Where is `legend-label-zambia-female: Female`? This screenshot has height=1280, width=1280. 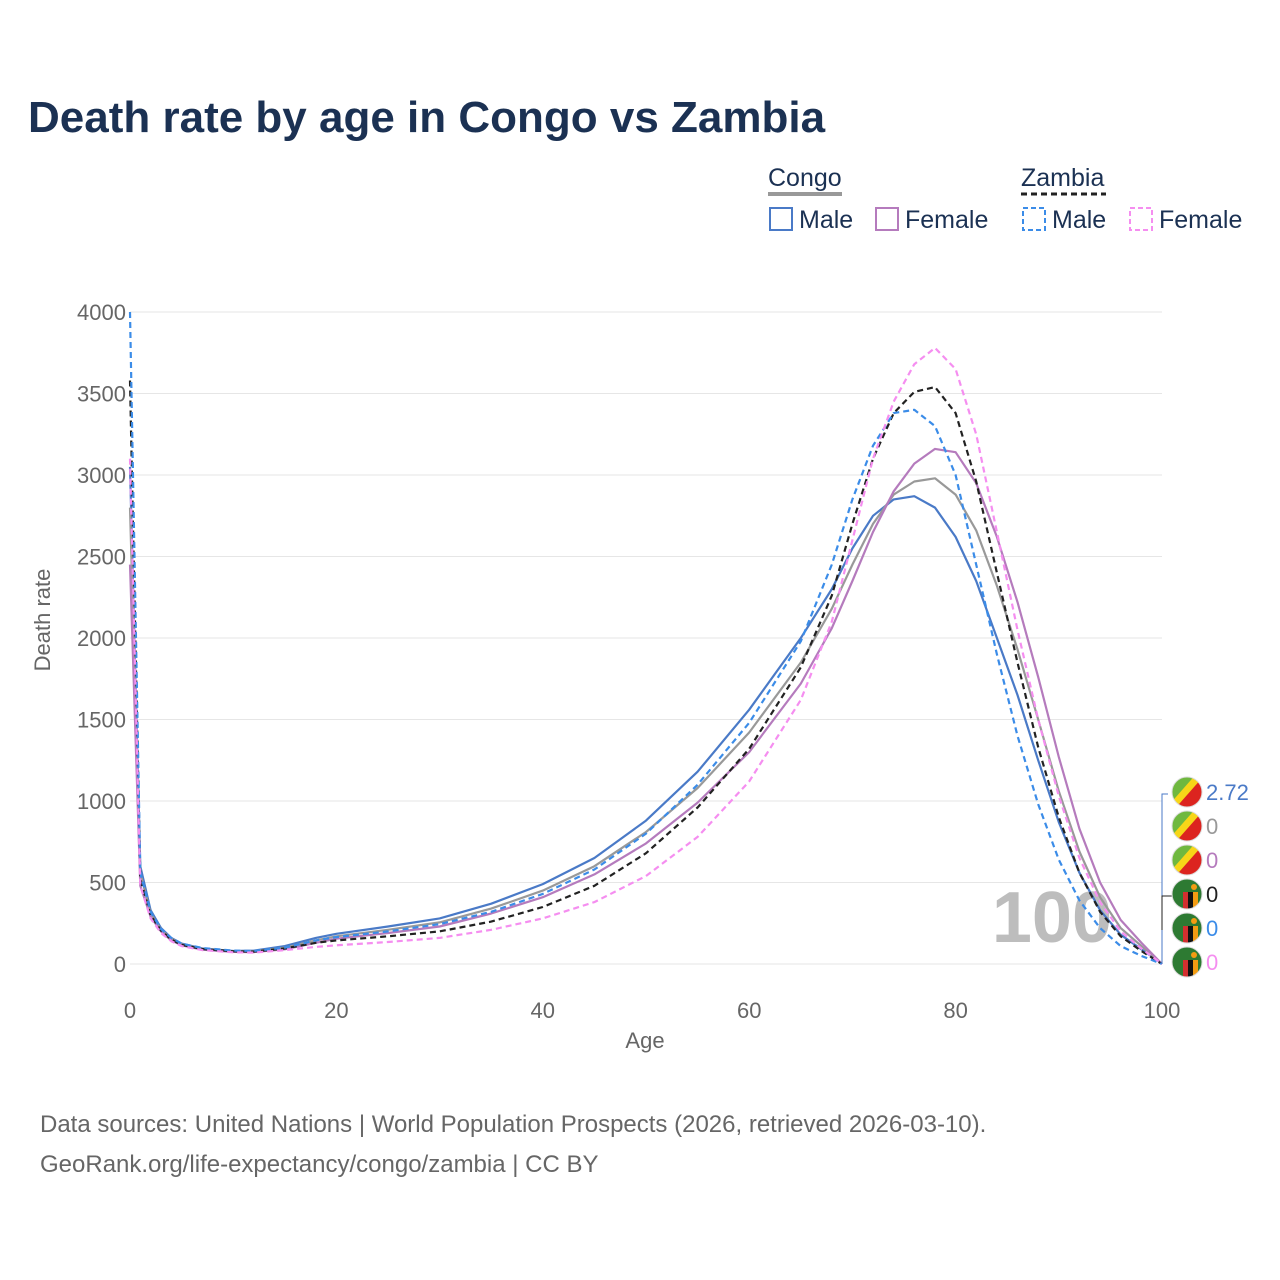
legend-label-zambia-female: Female is located at coordinates (1200, 220).